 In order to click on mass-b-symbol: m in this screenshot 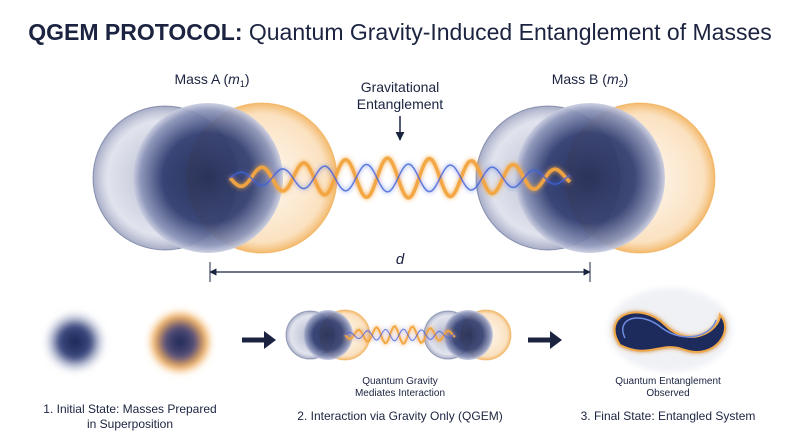, I will do `click(613, 79)`.